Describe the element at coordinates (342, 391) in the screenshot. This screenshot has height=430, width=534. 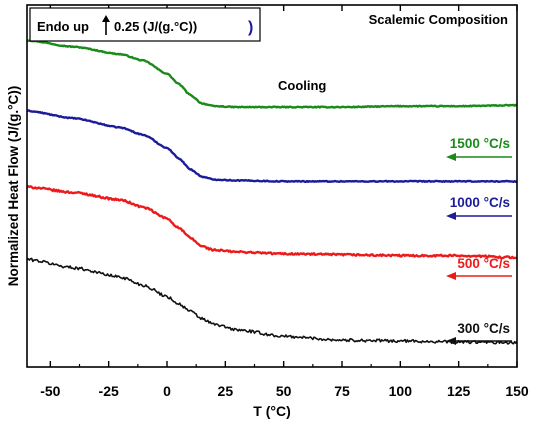
I see `x-tick-label: 75` at that location.